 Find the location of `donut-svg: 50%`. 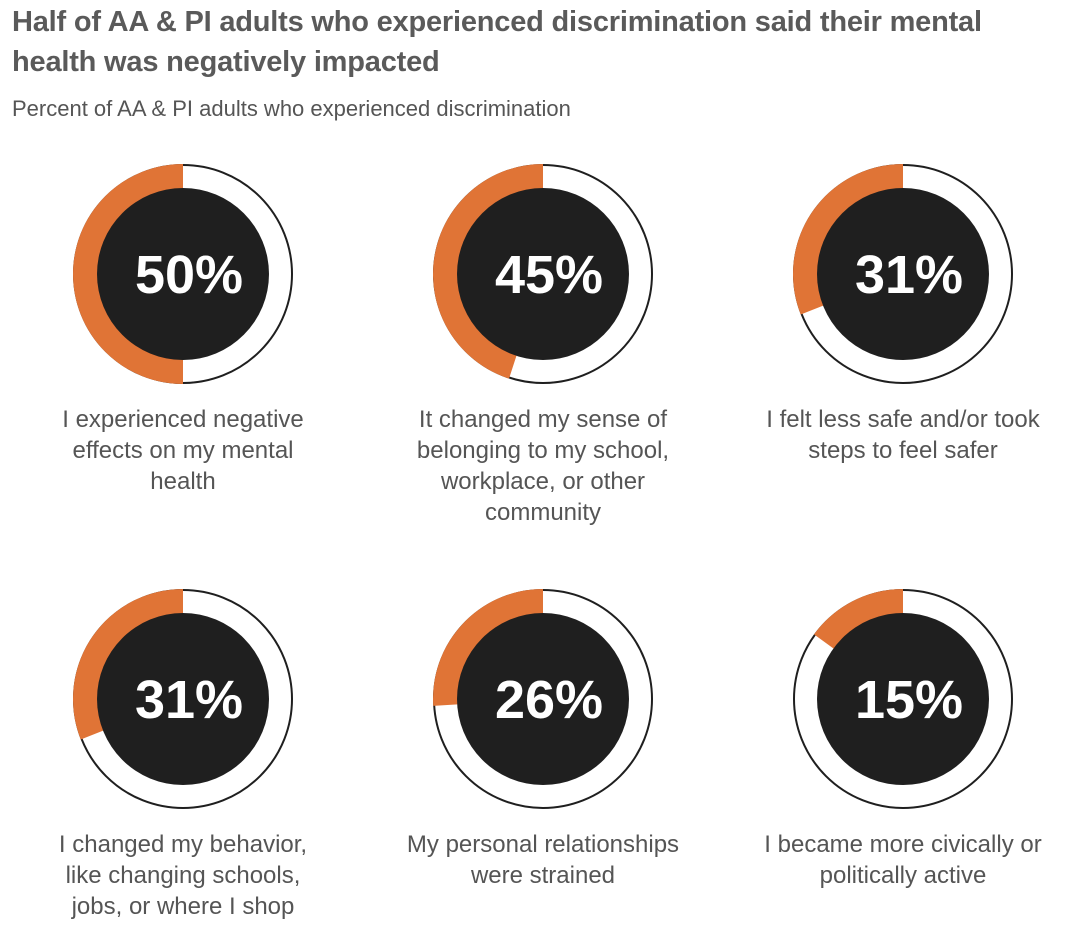

donut-svg: 50% is located at coordinates (183, 274).